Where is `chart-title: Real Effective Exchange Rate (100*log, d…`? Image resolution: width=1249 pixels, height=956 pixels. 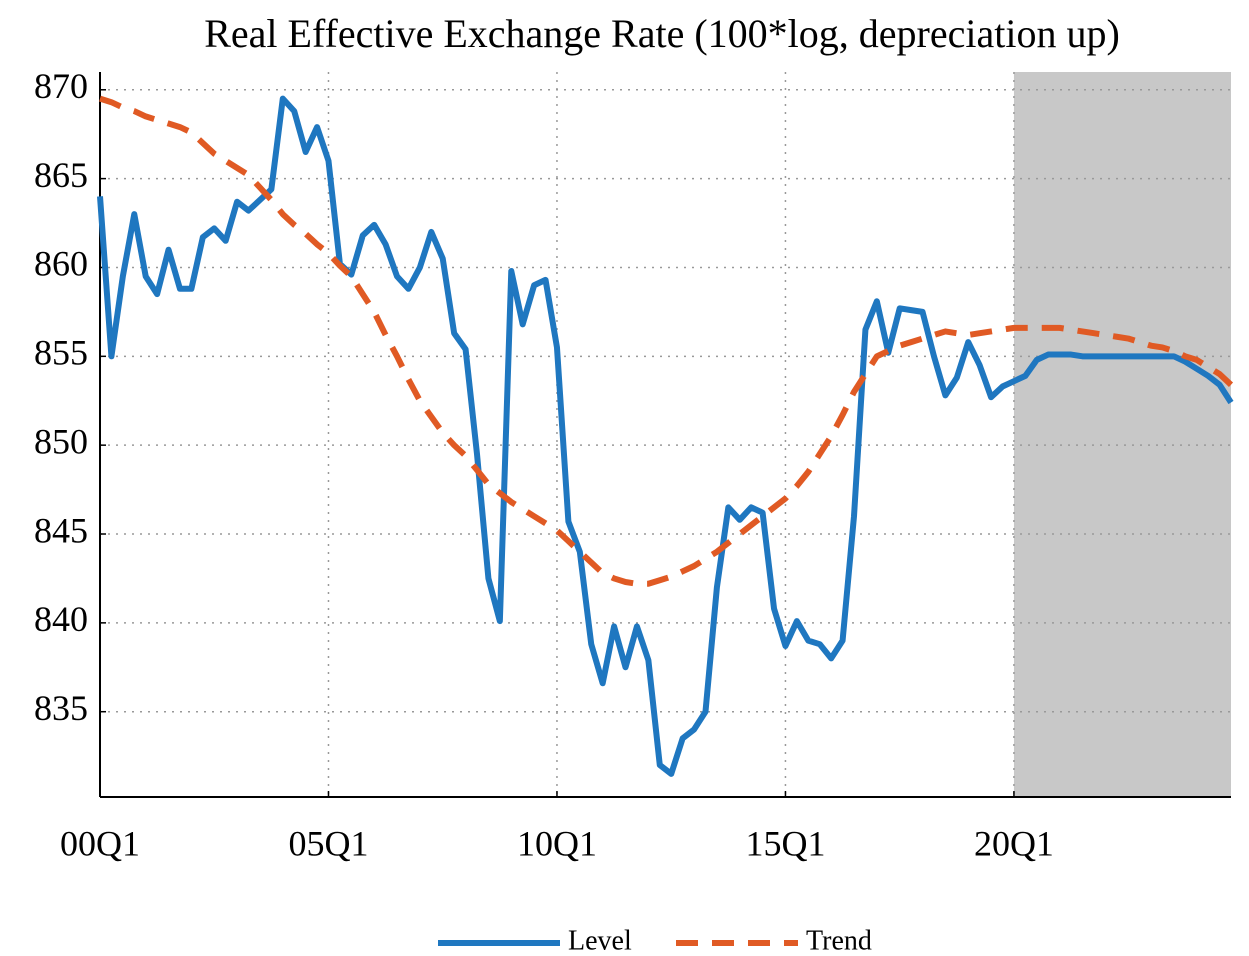
chart-title: Real Effective Exchange Rate (100*log, d… is located at coordinates (662, 33).